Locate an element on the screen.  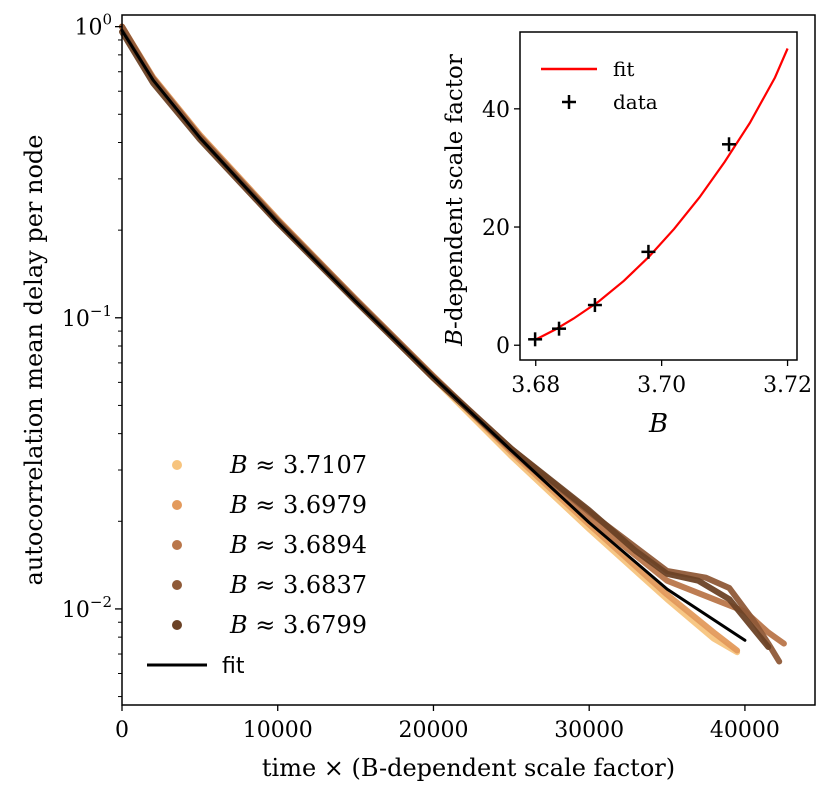
y-axis-label: autocorrelation mean delay per node is located at coordinates (34, 360).